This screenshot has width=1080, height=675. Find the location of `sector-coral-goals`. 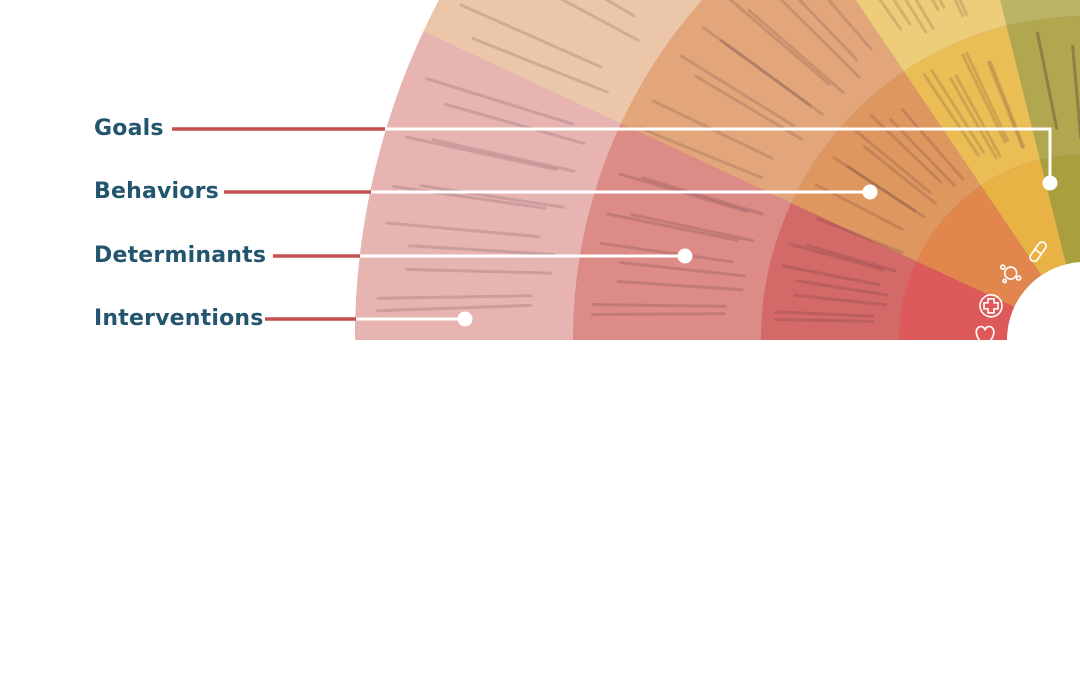

sector-coral-goals is located at coordinates (957, 300).